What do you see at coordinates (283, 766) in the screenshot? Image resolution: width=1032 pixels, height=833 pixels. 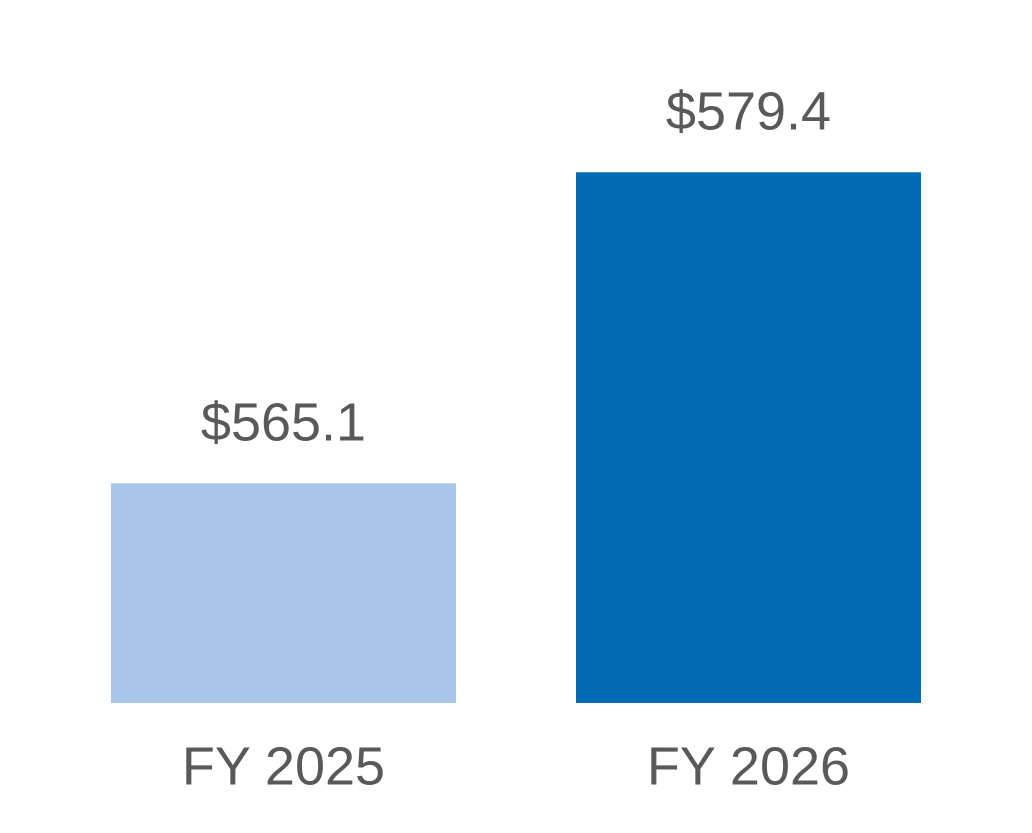 I see `x-tick-label: FY 2025` at bounding box center [283, 766].